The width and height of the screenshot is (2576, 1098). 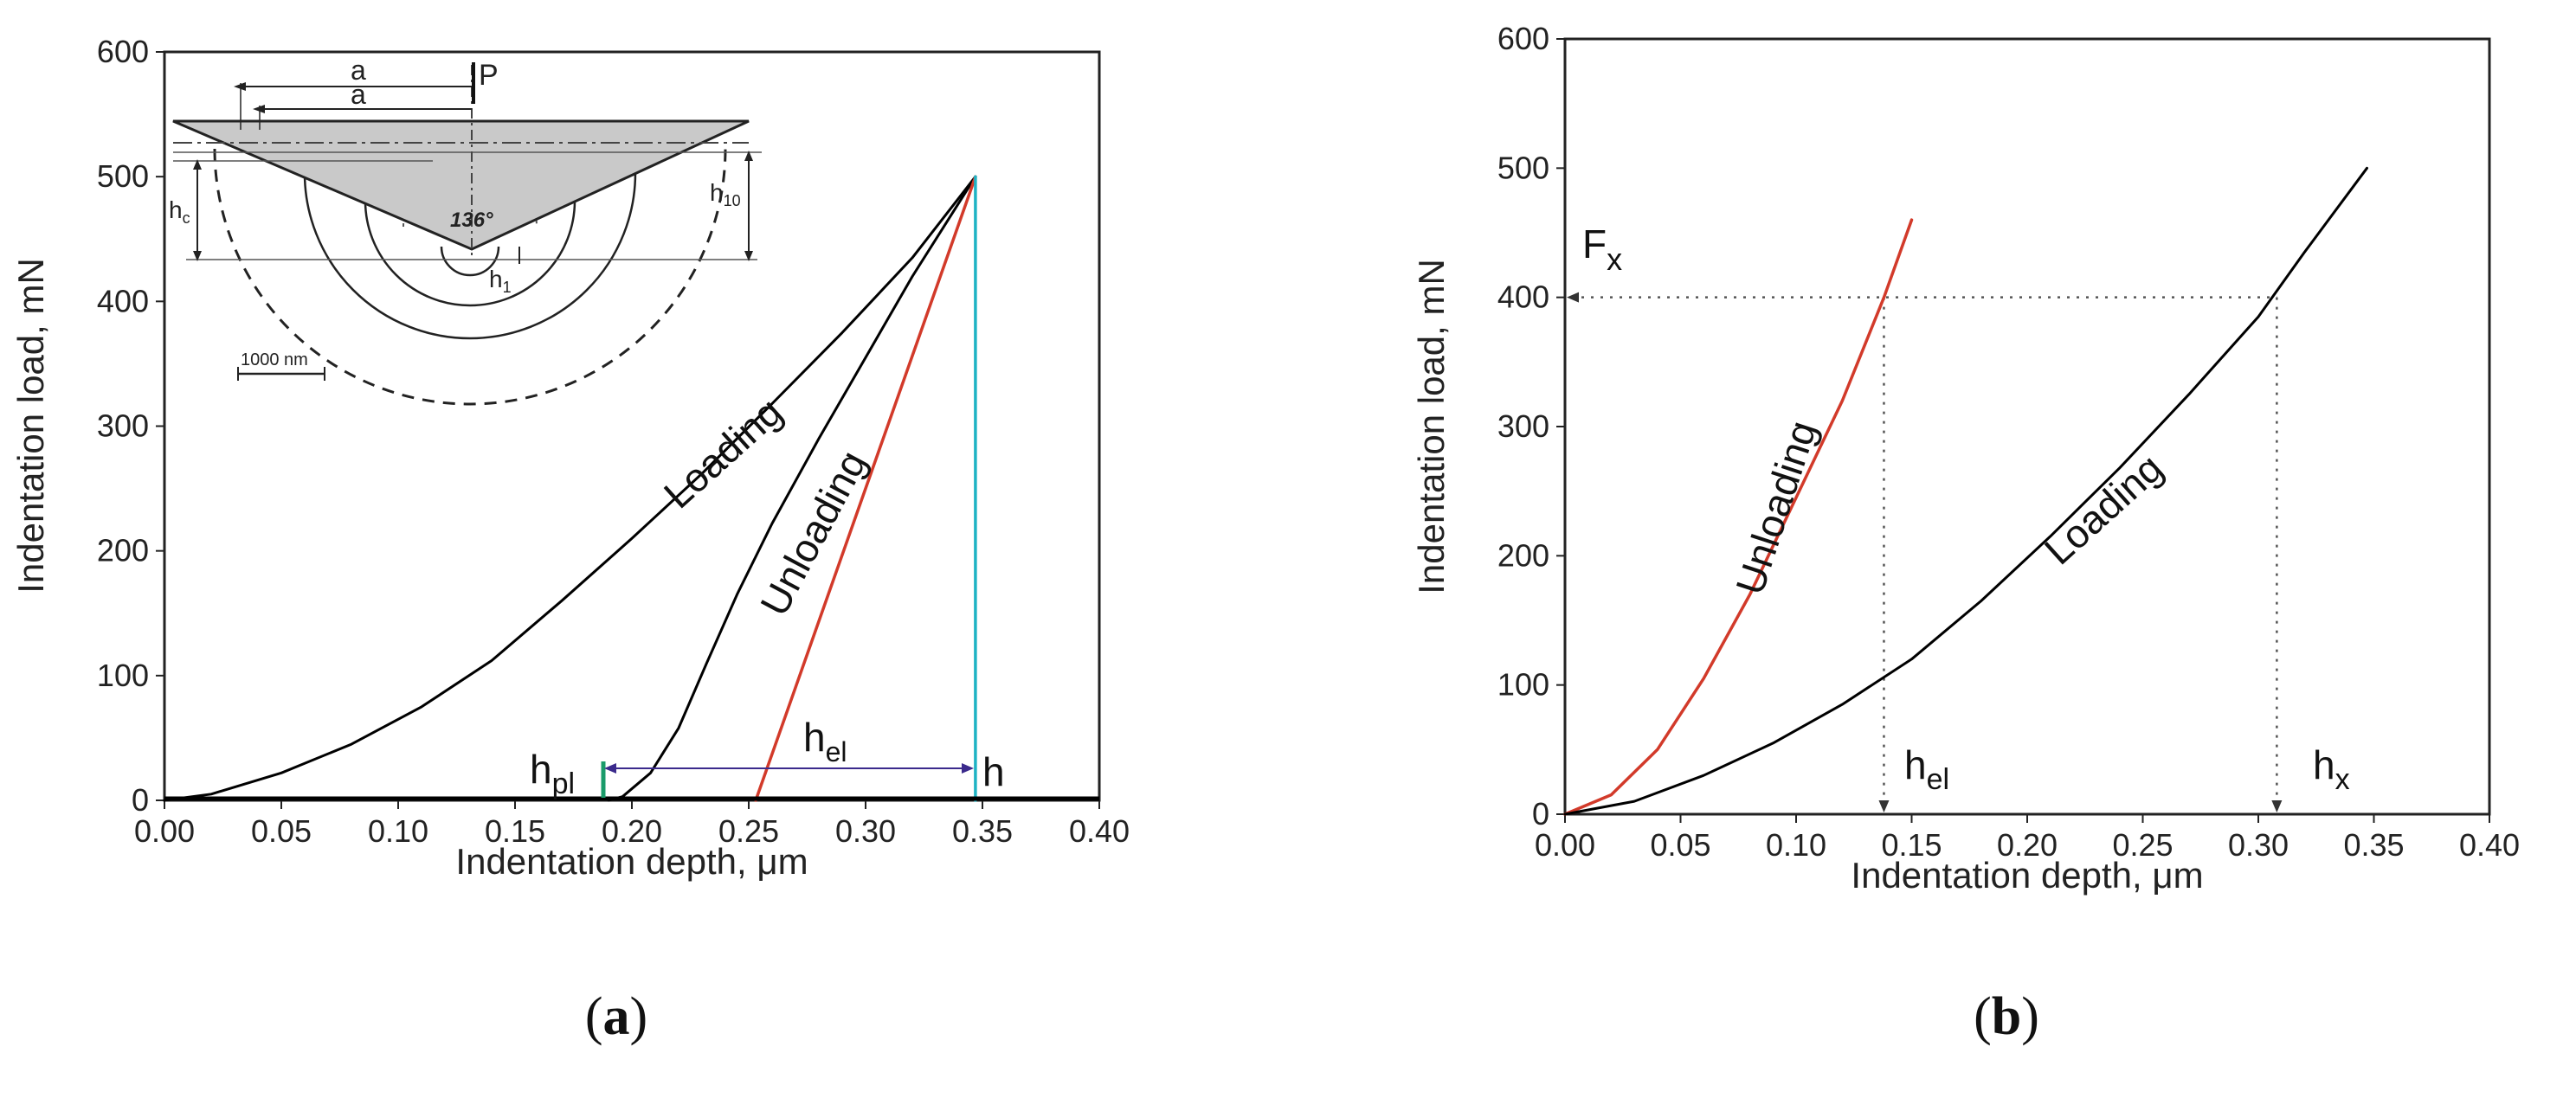 What do you see at coordinates (563, 784) in the screenshot?
I see `h-pl-label-sub: pl` at bounding box center [563, 784].